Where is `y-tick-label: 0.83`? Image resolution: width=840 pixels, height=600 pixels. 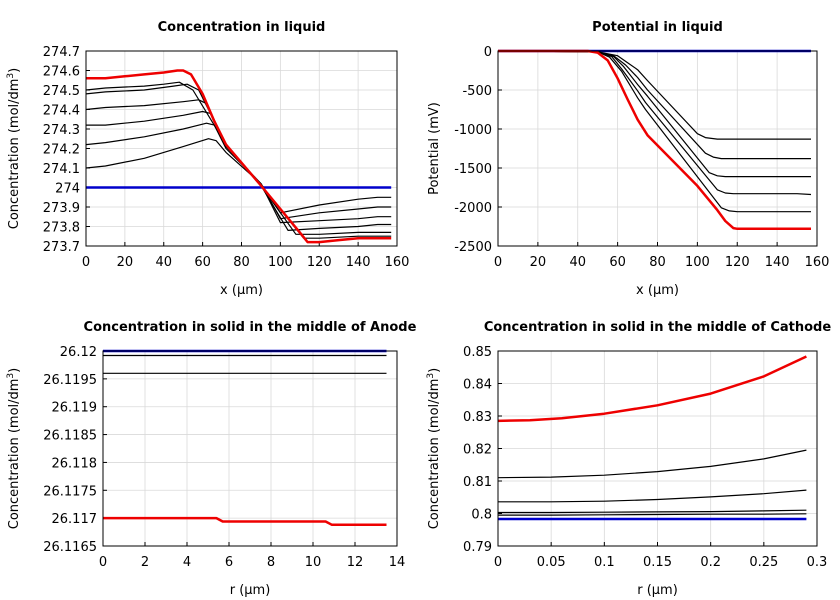 y-tick-label: 0.83 is located at coordinates (477, 417).